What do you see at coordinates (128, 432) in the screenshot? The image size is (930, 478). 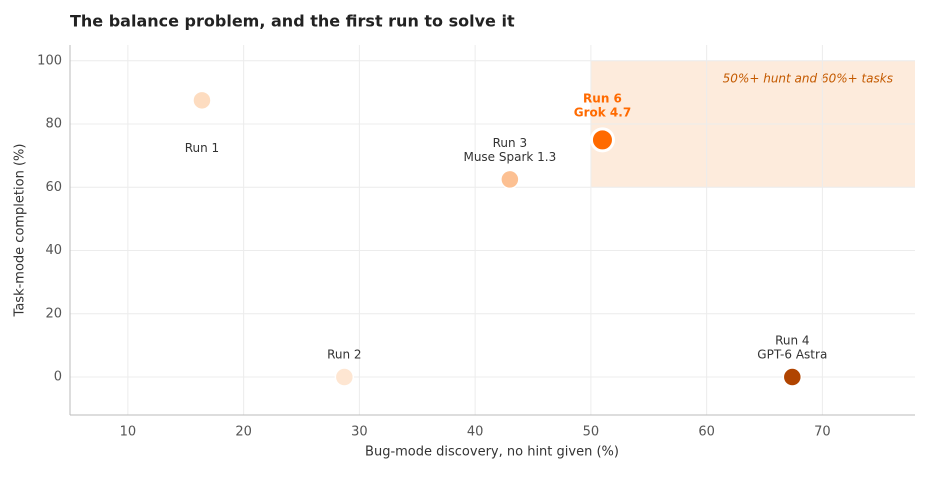 I see `x-tick-label: 10` at bounding box center [128, 432].